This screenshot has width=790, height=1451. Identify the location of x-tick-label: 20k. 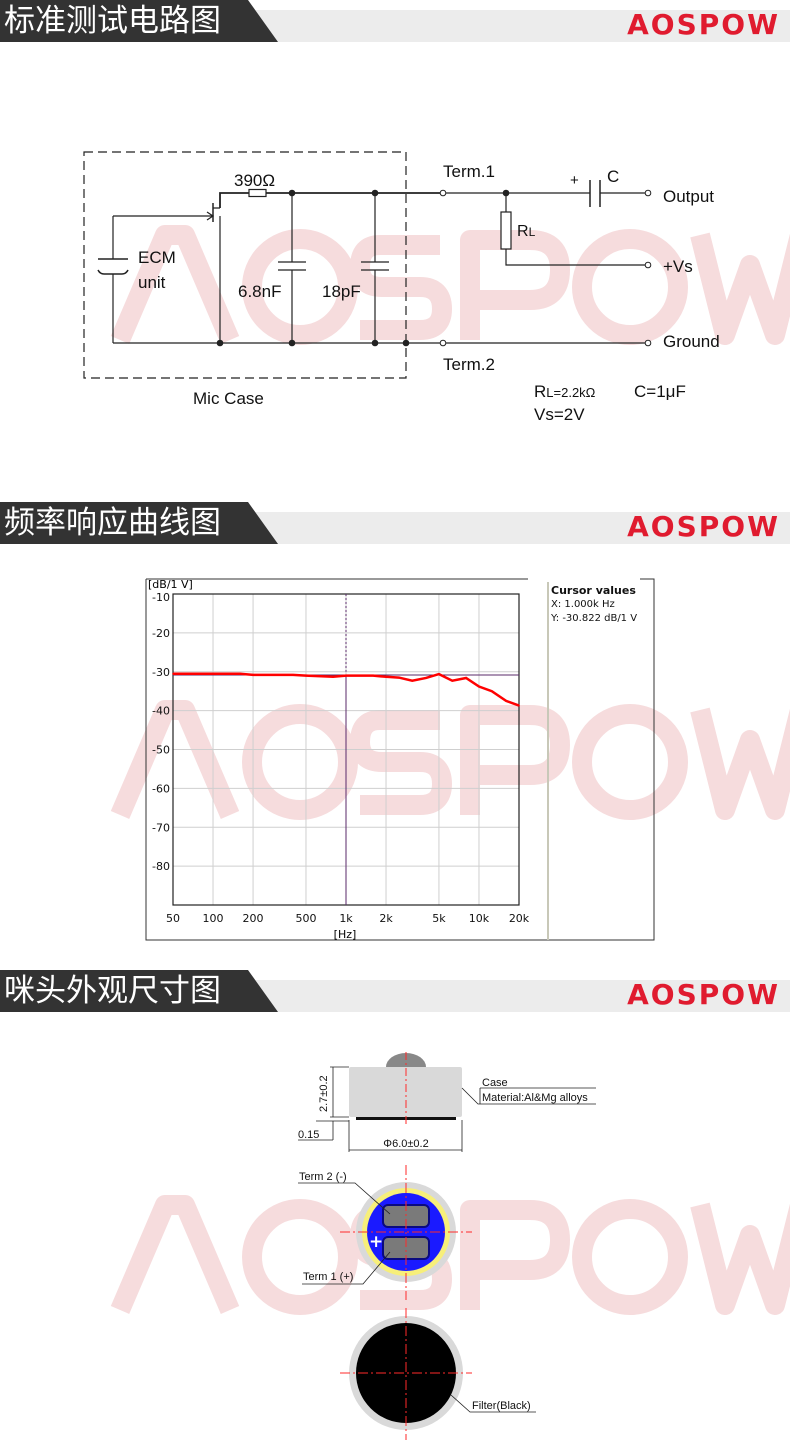
(519, 918).